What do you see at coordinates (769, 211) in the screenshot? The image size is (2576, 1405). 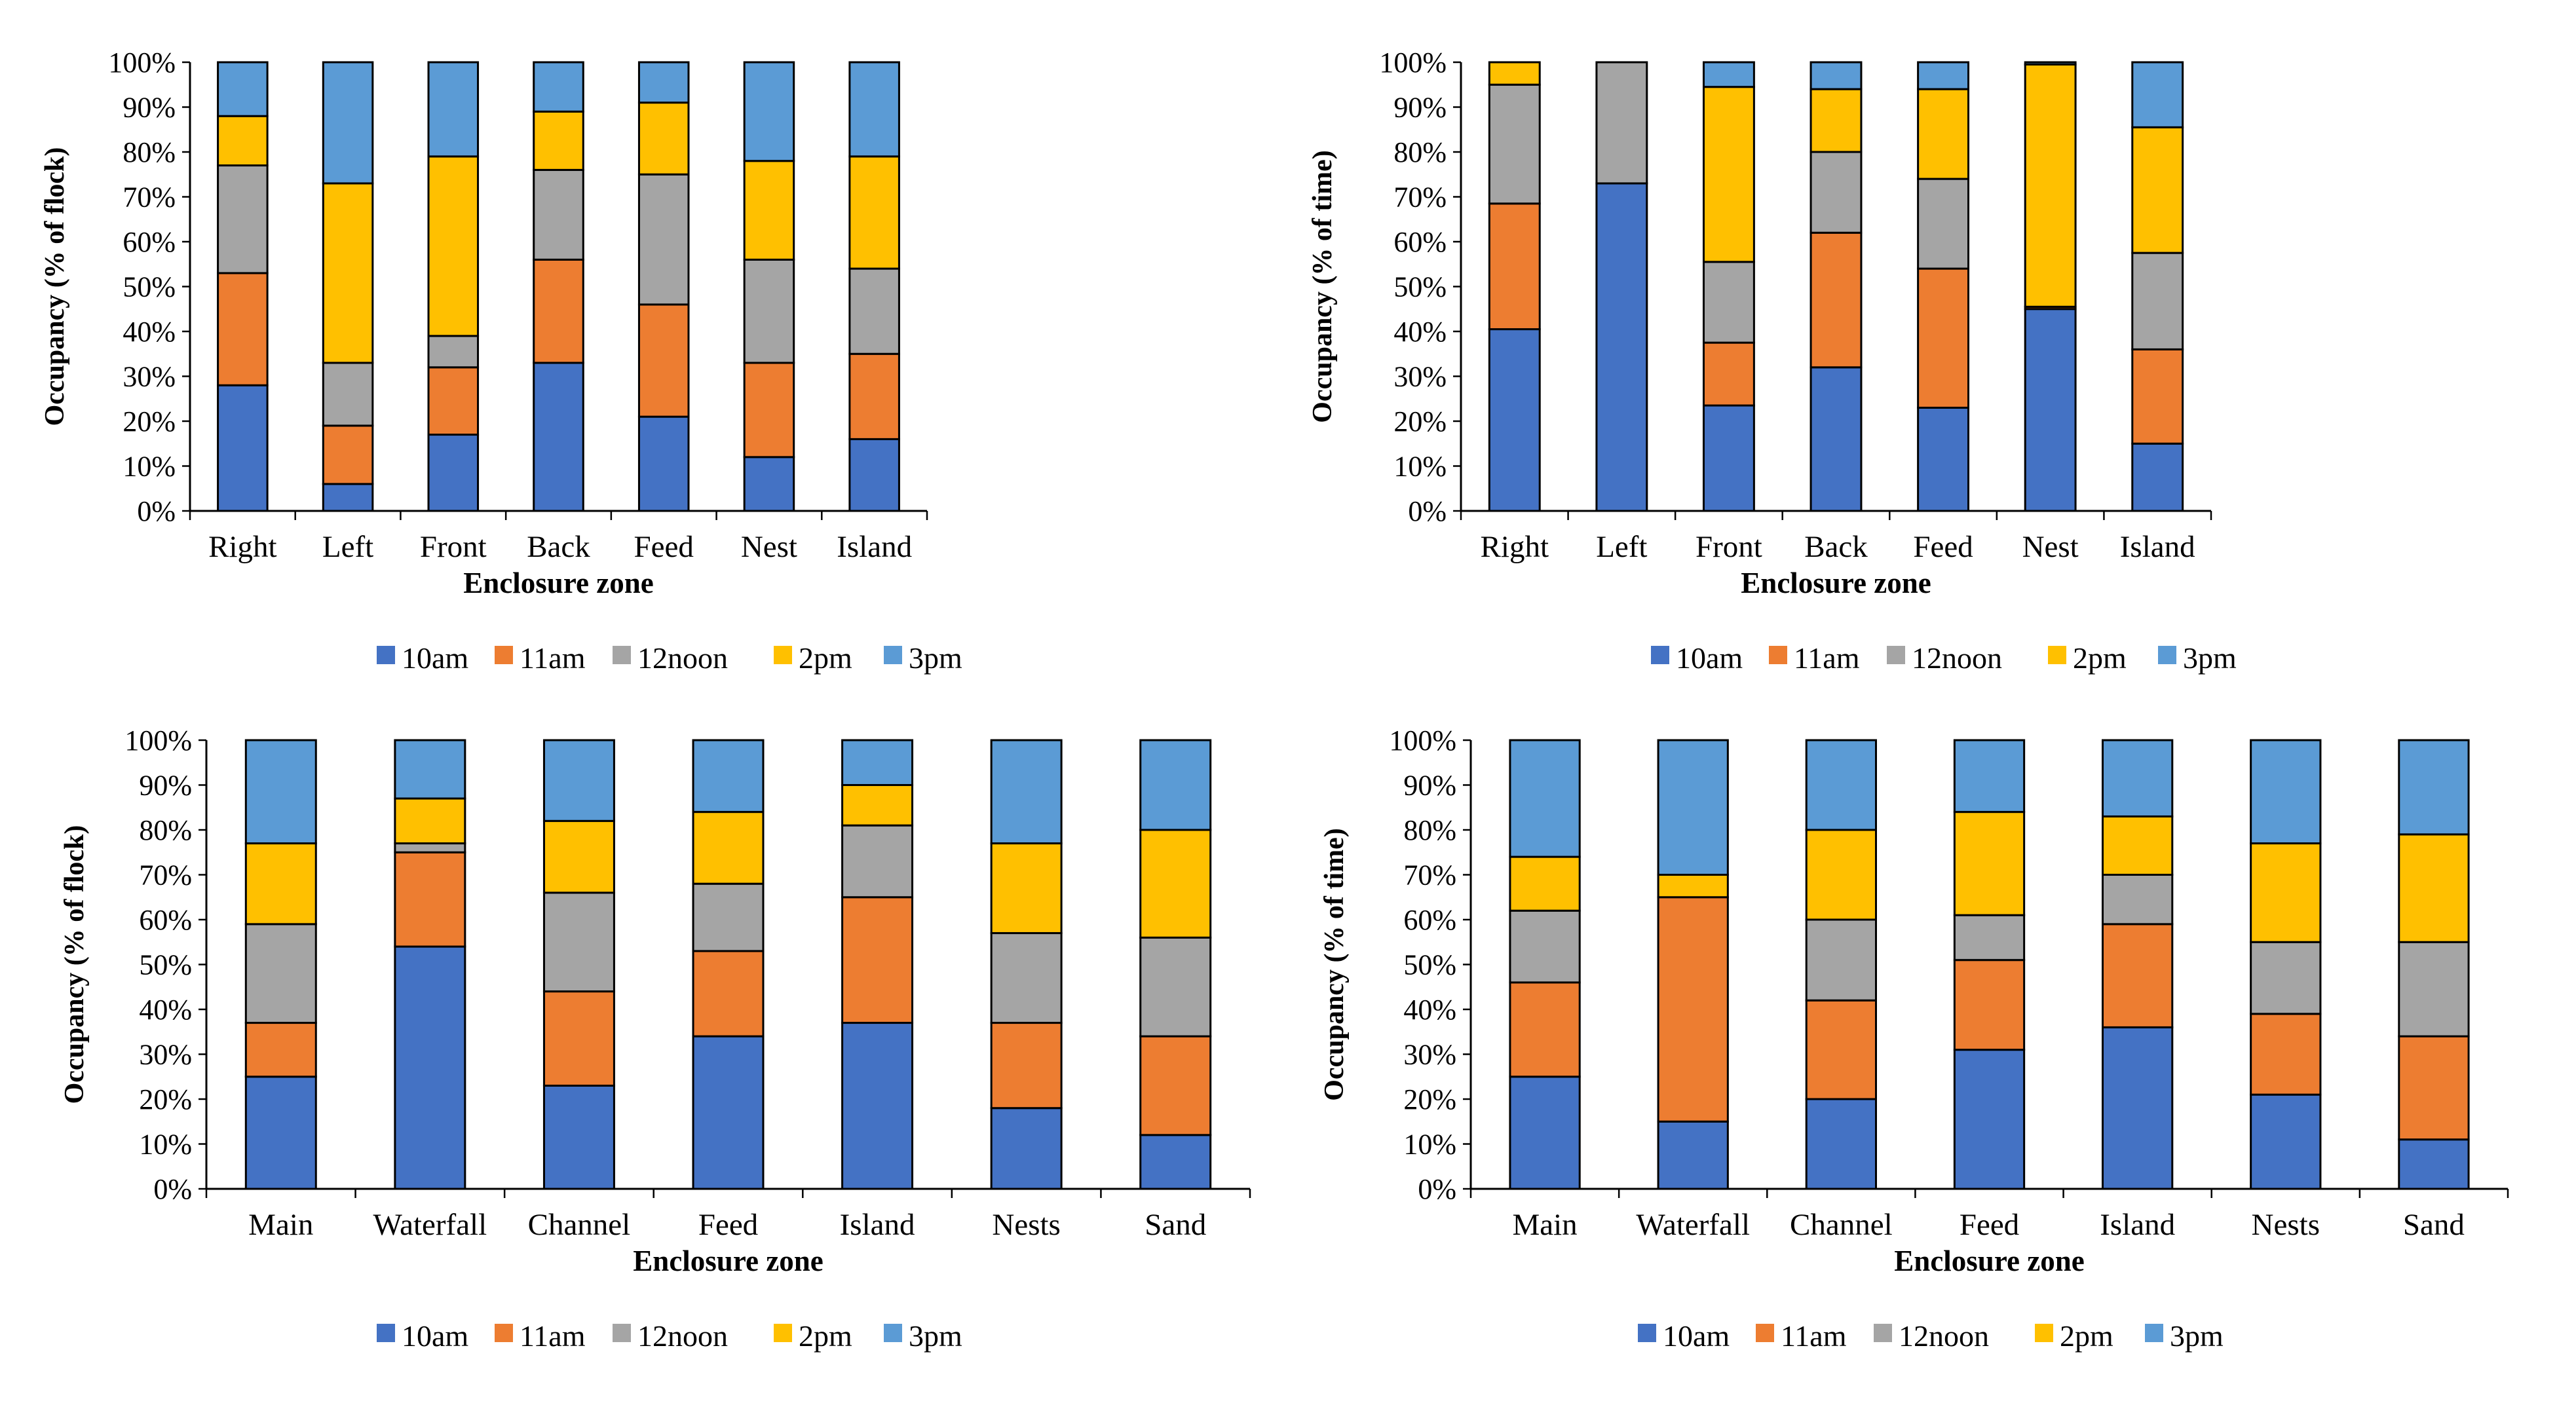 I see `bar-nest-2pm` at bounding box center [769, 211].